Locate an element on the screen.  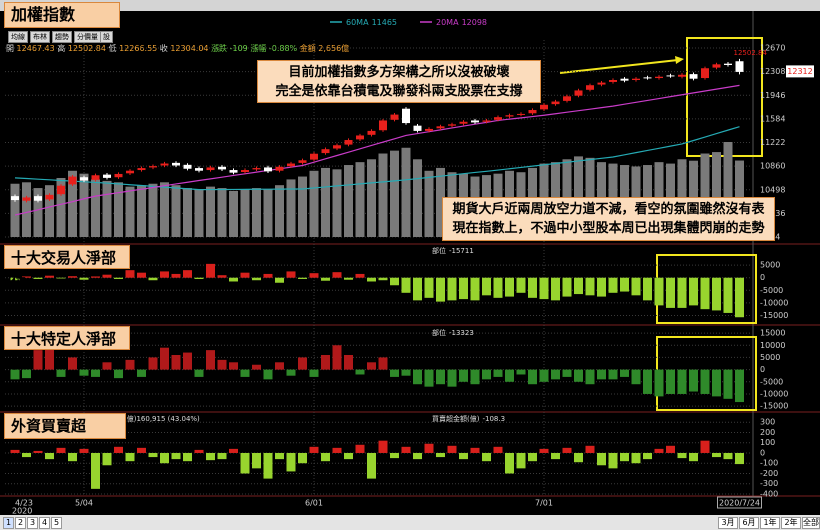
holding-label: 持股市值(億)160,915 (43.04%) is located at coordinates (148, 418).